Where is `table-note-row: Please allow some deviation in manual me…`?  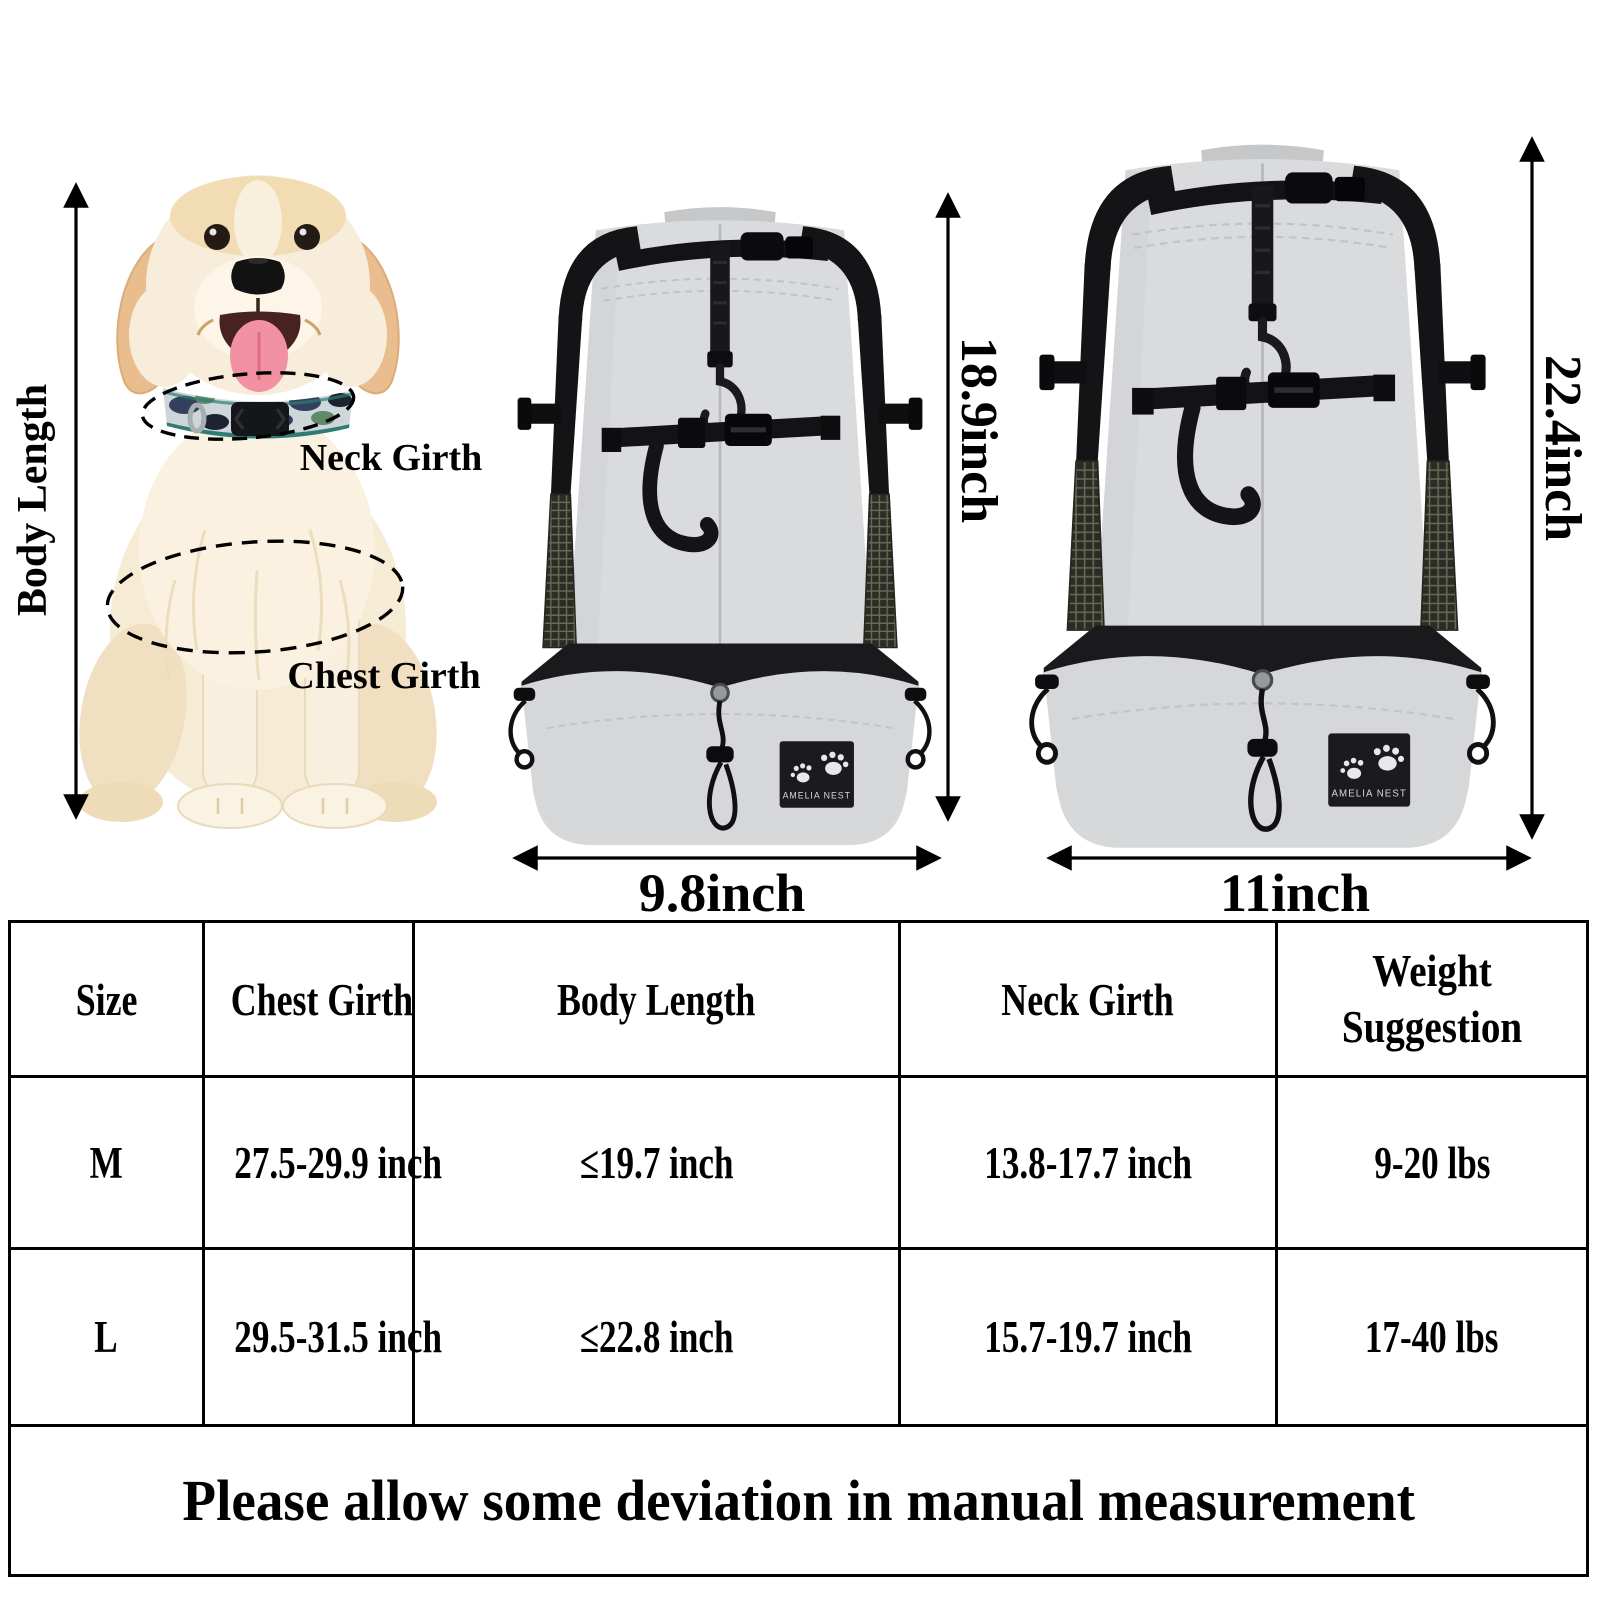 table-note-row: Please allow some deviation in manual me… is located at coordinates (798, 1500).